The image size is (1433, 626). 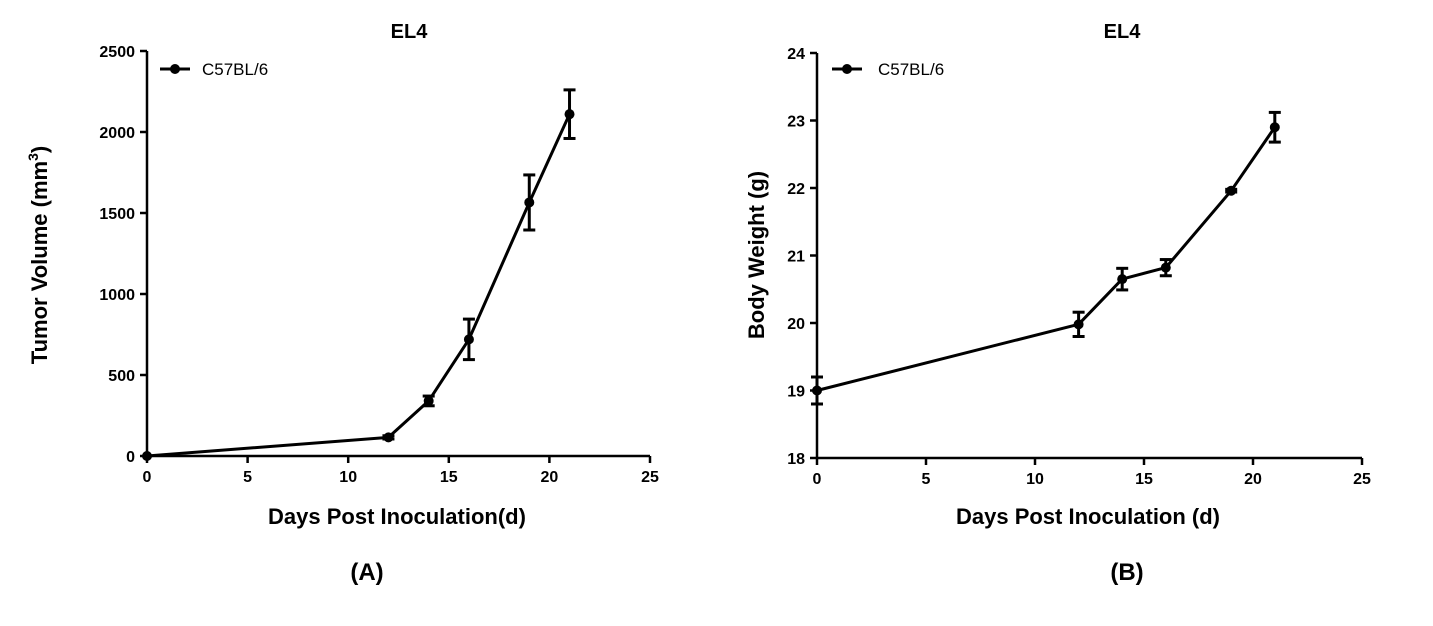 What do you see at coordinates (117, 295) in the screenshot?
I see `y-tick-label: 1000` at bounding box center [117, 295].